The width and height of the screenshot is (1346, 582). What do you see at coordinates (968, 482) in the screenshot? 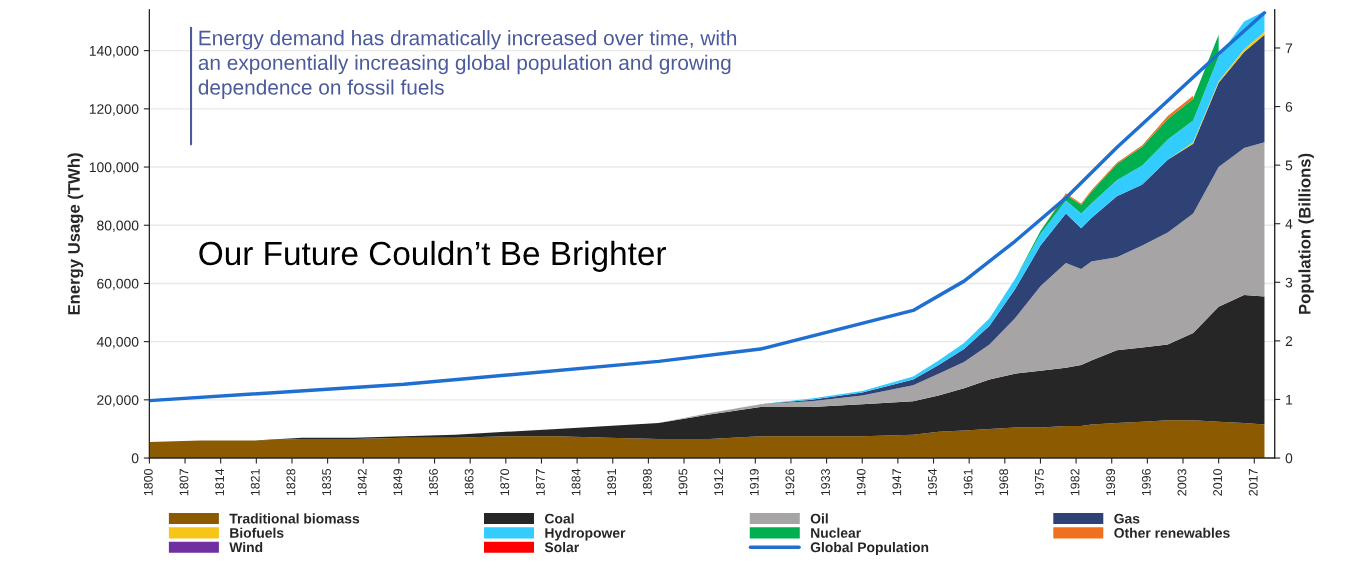
I see `x-tick-label: 1961` at bounding box center [968, 482].